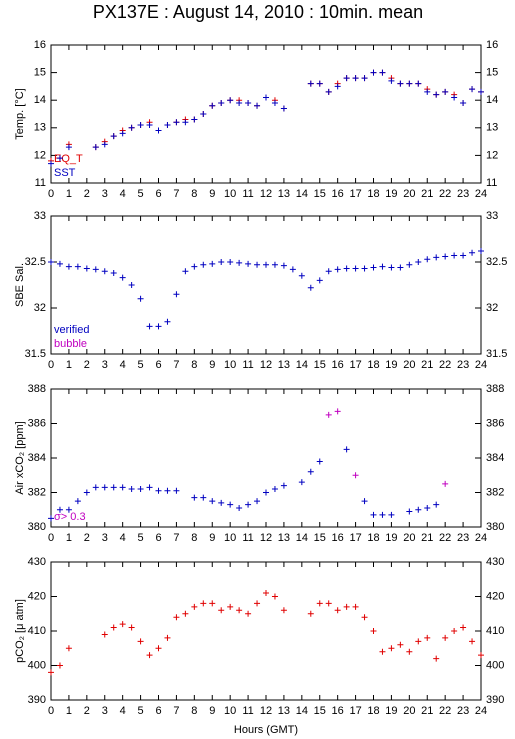  I want to click on x-tick-label: 20, so click(409, 365).